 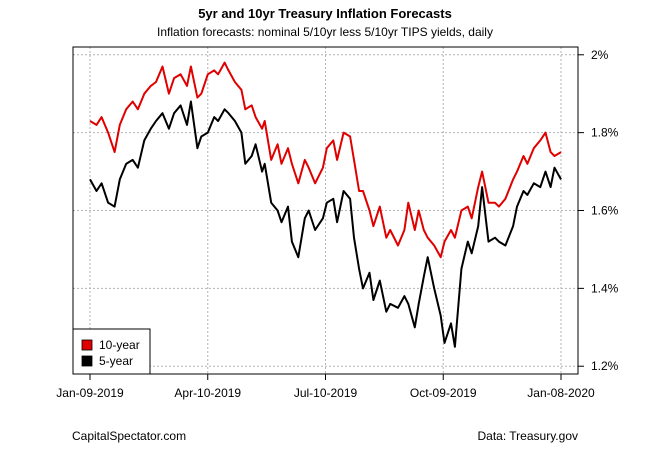 I want to click on y-tick-label: 1.4%, so click(x=605, y=288).